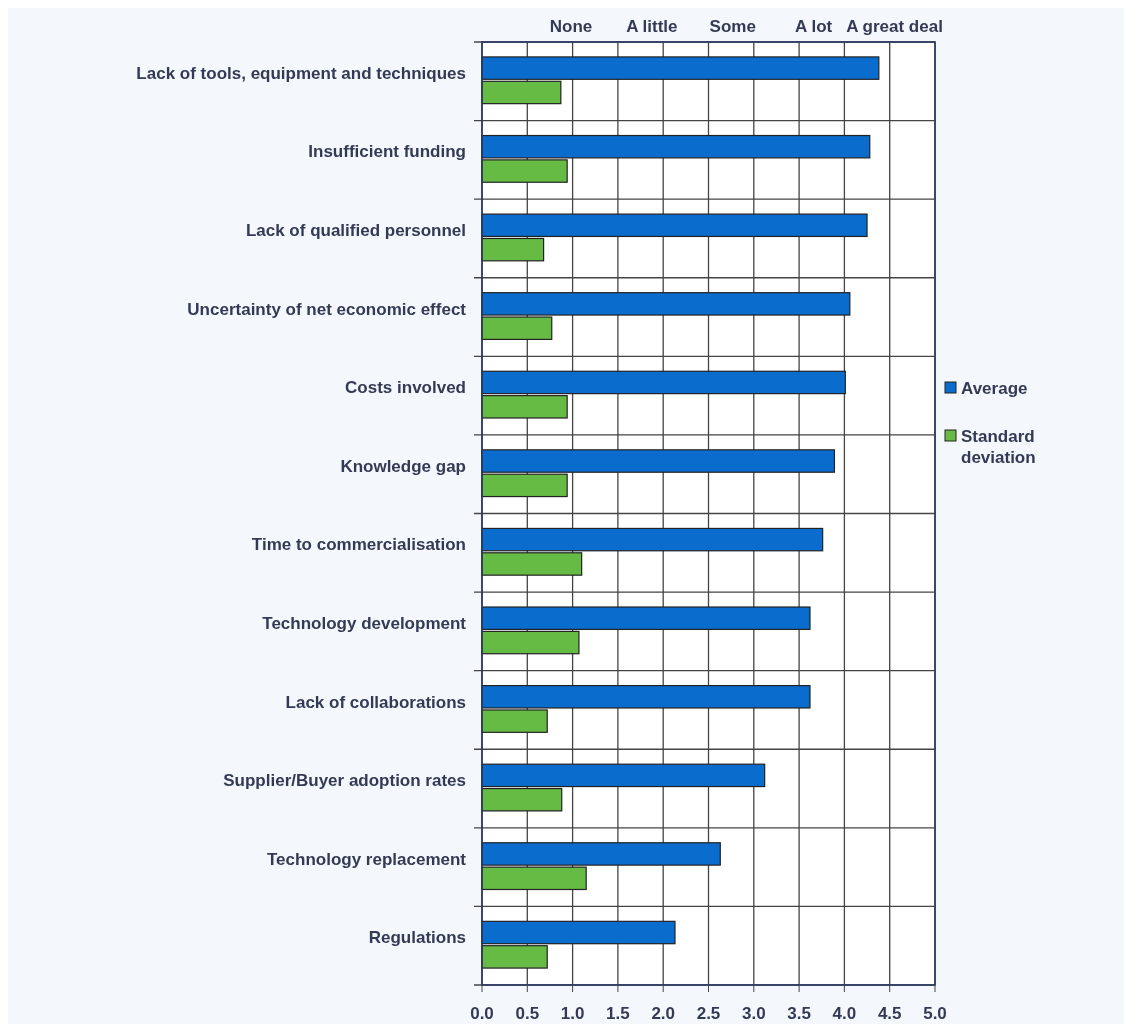  What do you see at coordinates (571, 26) in the screenshot?
I see `text: None` at bounding box center [571, 26].